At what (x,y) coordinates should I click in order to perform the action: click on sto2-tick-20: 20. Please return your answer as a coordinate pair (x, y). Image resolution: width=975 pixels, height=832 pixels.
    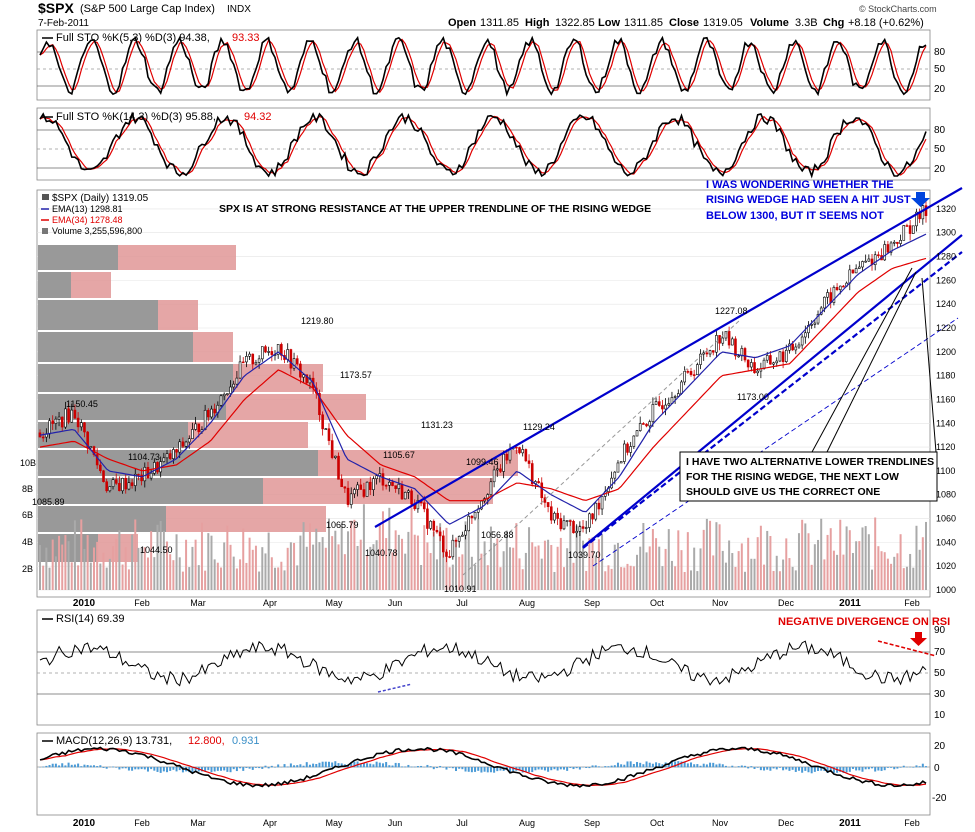
    Looking at the image, I should click on (940, 169).